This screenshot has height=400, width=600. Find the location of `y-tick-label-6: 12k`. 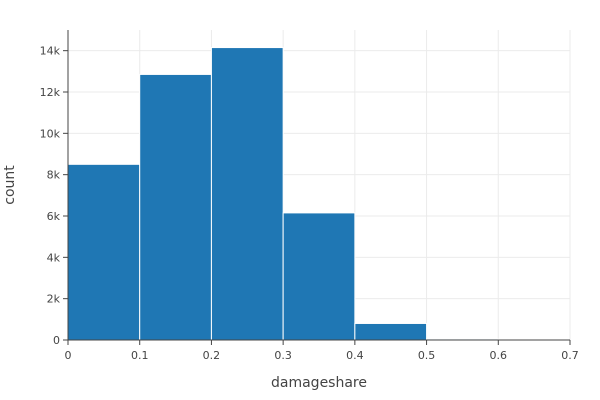

y-tick-label-6: 12k is located at coordinates (50, 92).